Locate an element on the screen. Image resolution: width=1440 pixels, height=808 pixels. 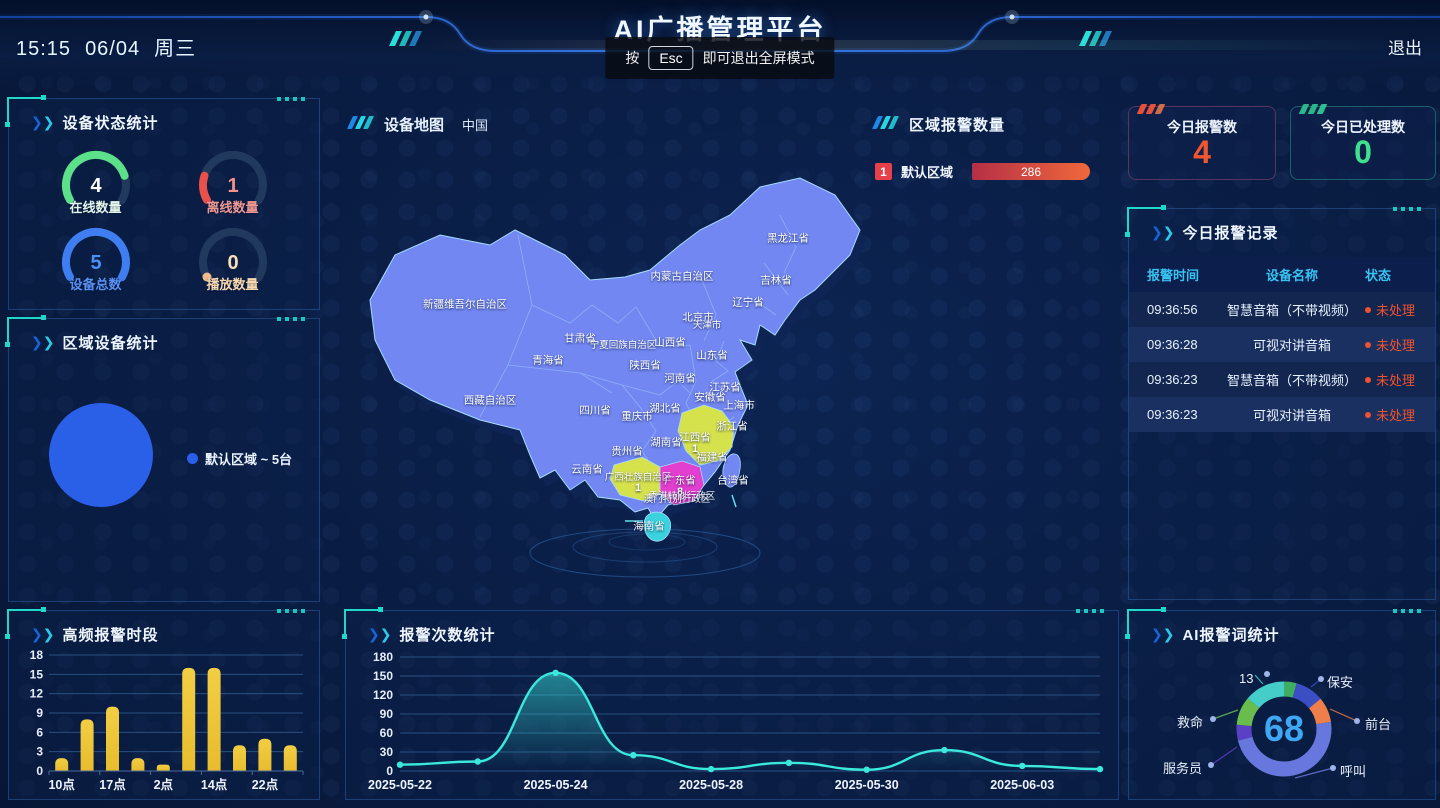
svg-text: 13 is located at coordinates (1246, 678).